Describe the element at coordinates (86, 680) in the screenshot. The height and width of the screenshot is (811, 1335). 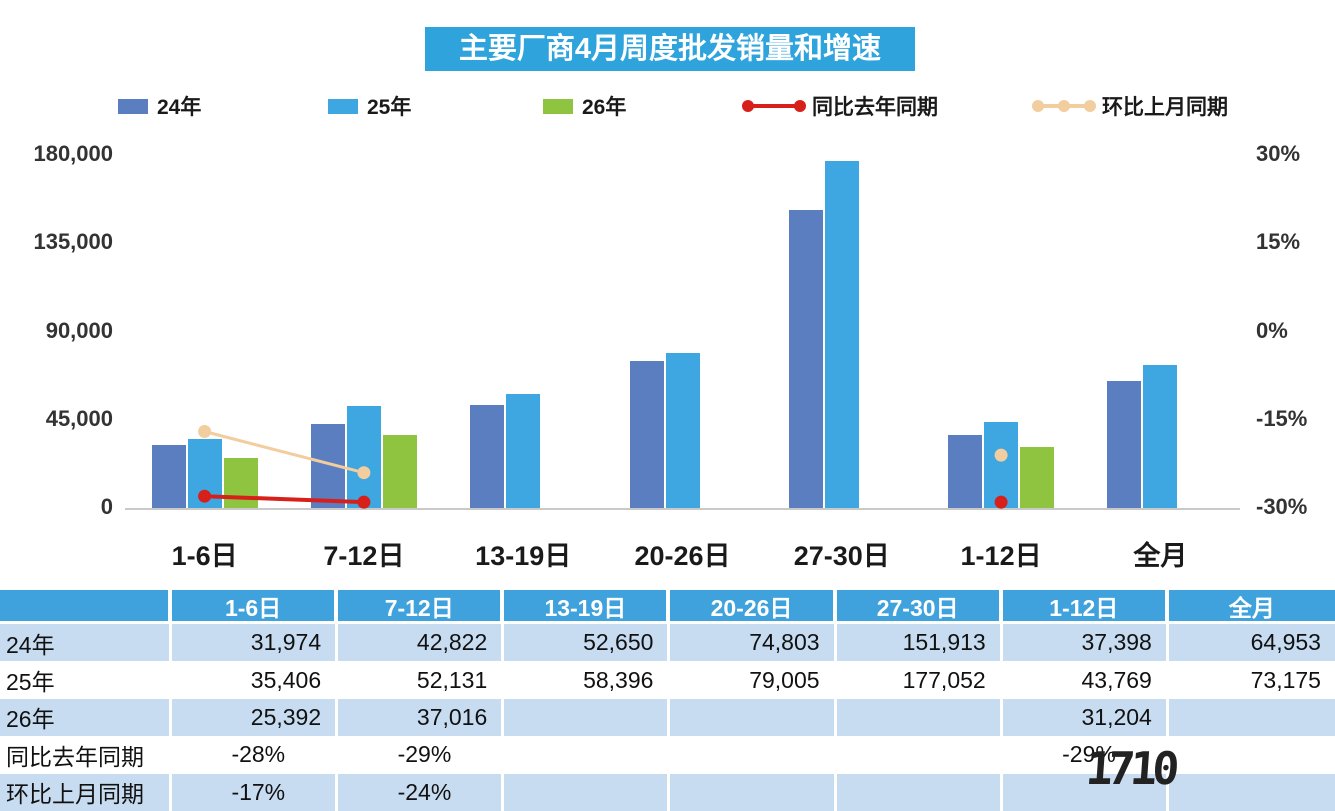
I see `row-label: 25年` at that location.